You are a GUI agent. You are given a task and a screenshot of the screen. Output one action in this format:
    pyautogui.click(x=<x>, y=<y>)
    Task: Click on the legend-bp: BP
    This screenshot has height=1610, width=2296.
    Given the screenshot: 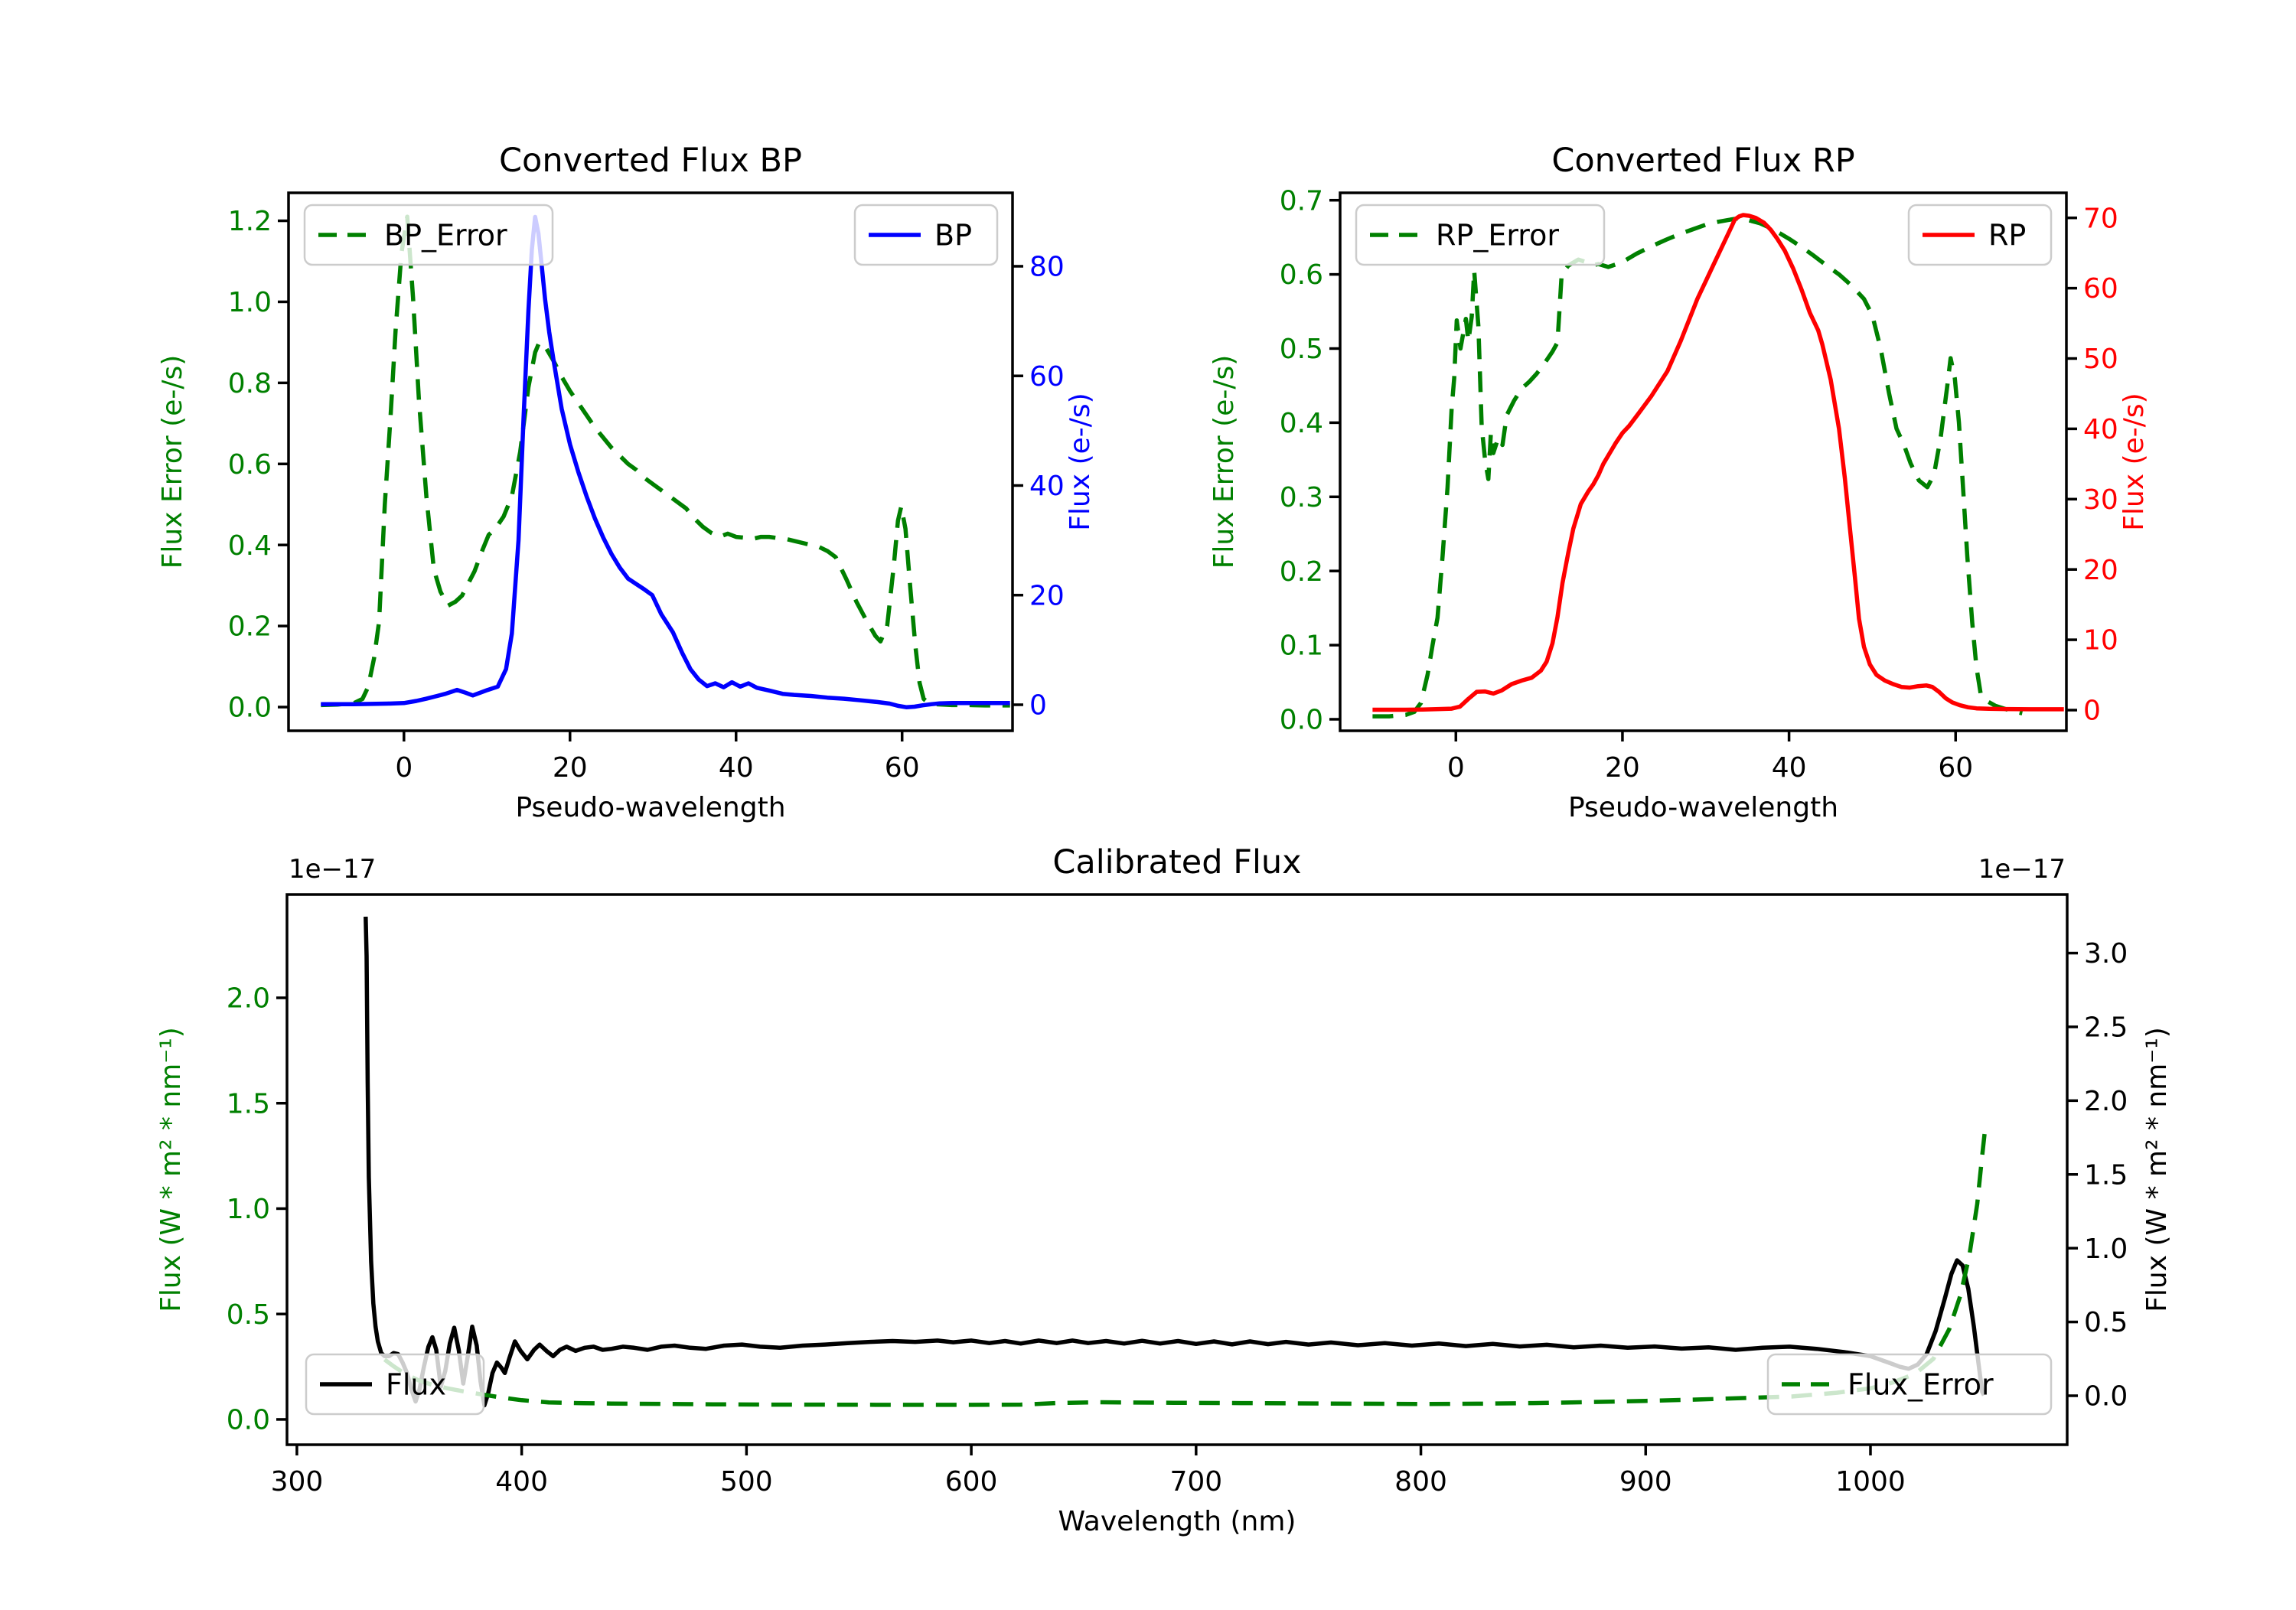 What is the action you would take?
    pyautogui.click(x=926, y=235)
    